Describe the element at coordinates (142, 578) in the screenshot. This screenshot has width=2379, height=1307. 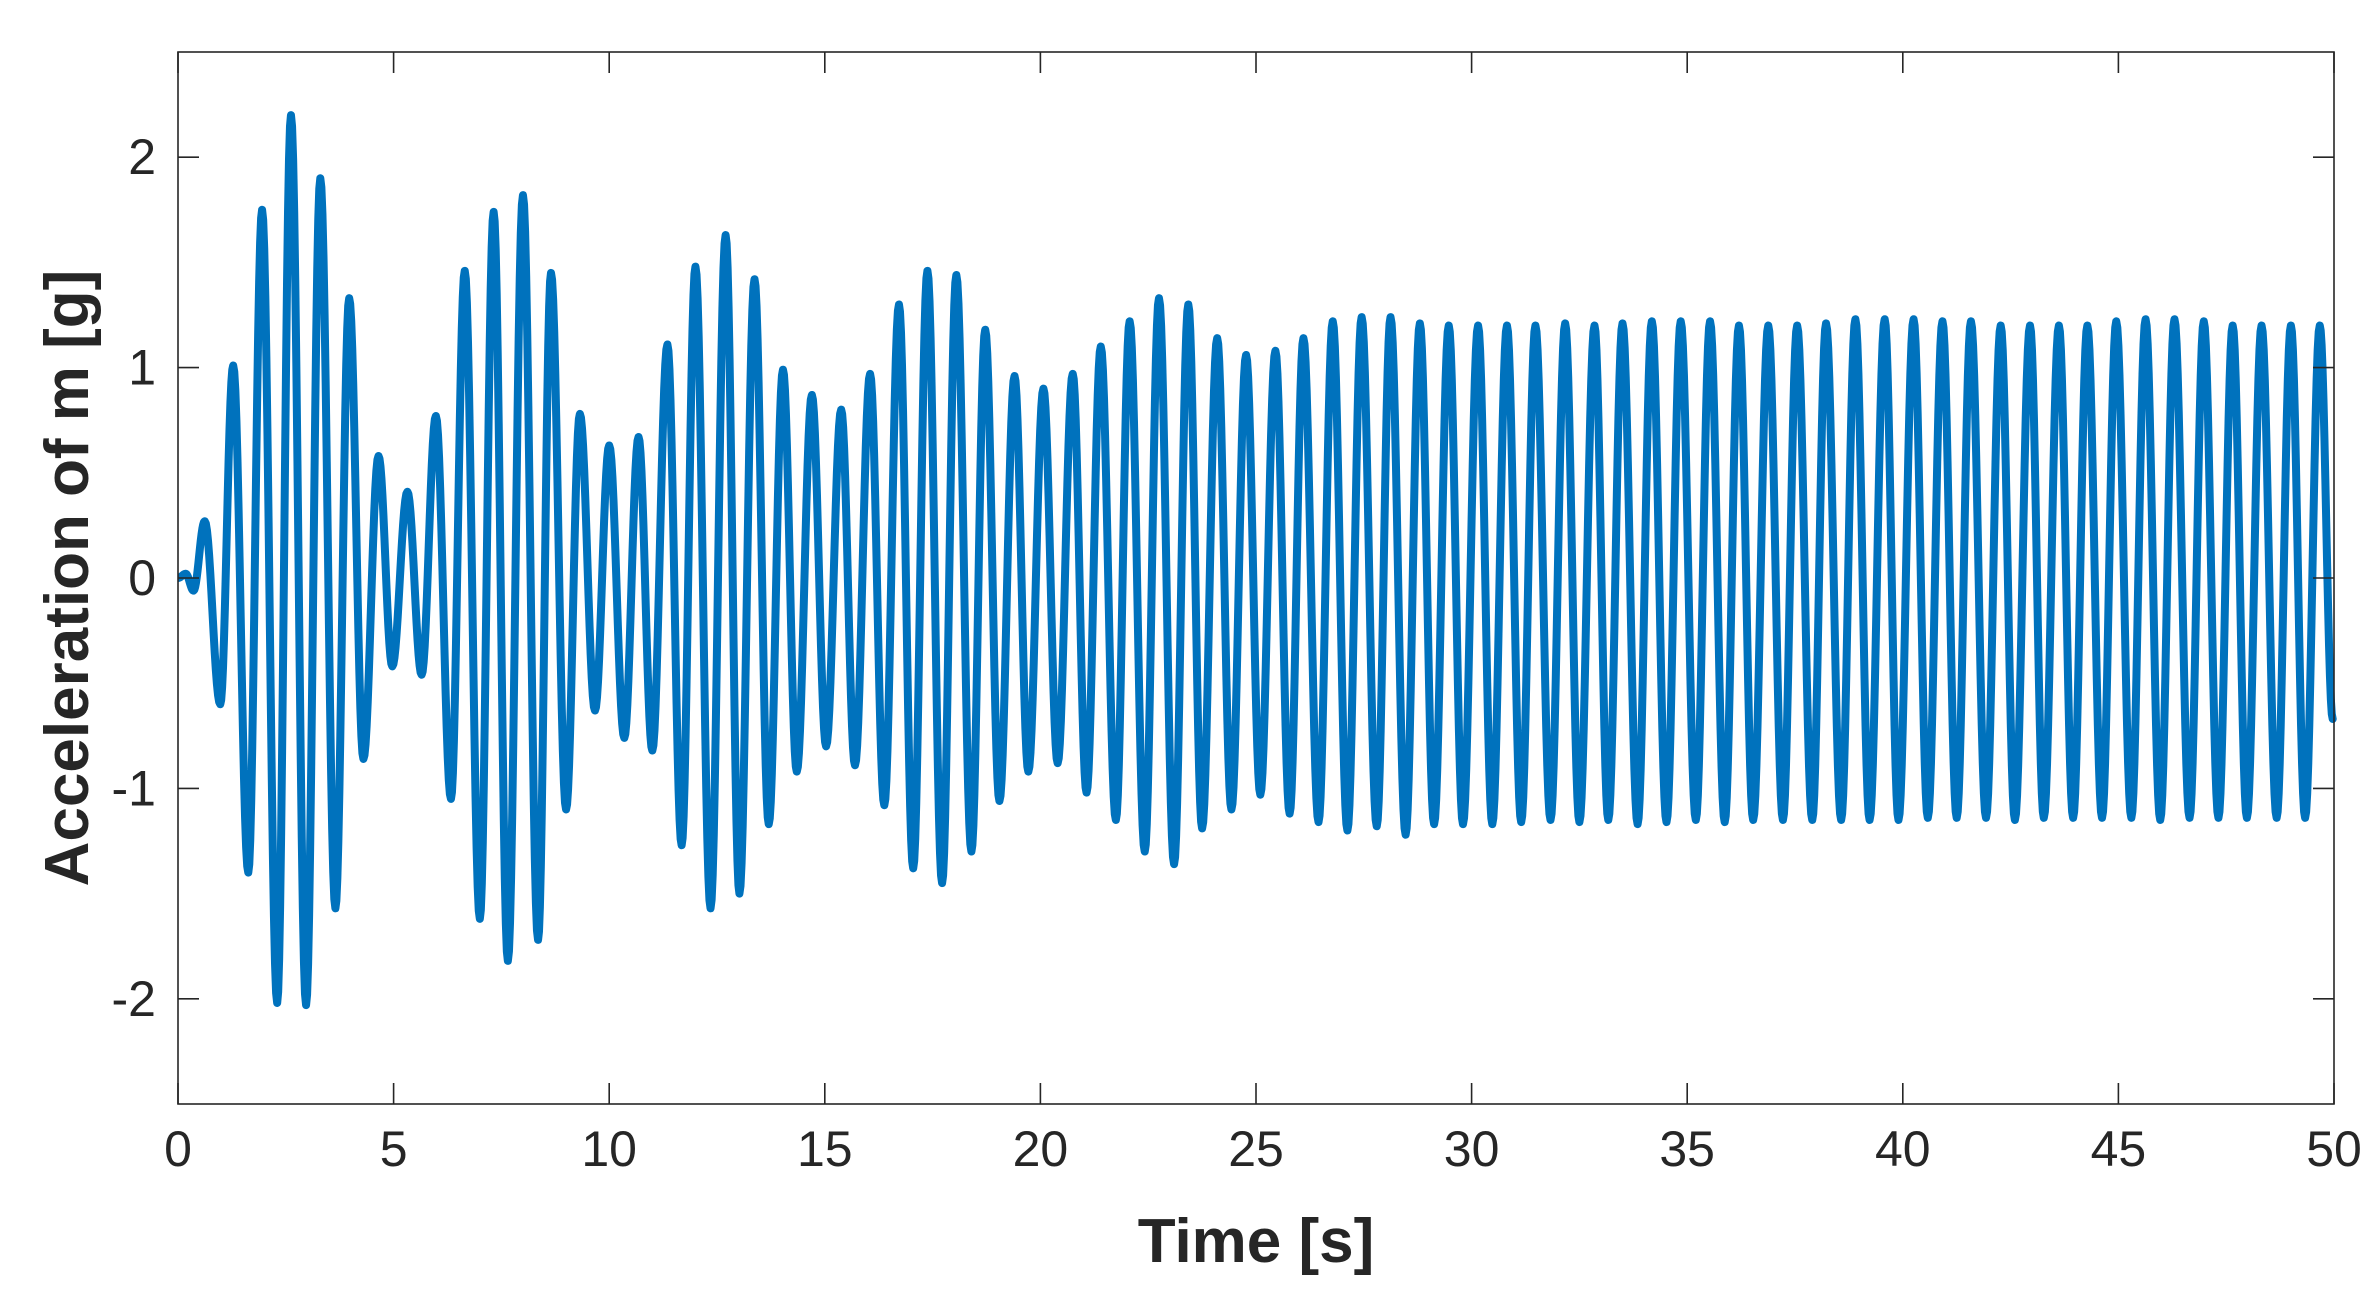
I see `y-tick-label: 0` at that location.